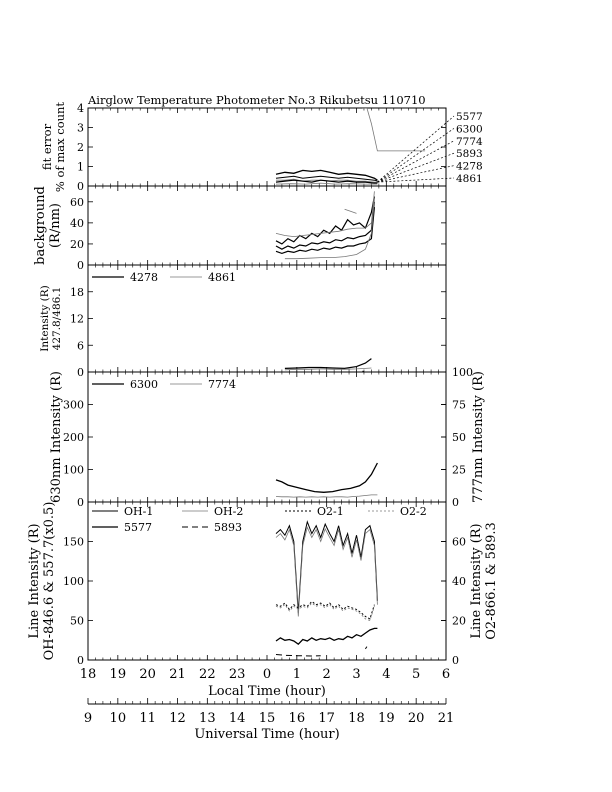 The height and width of the screenshot is (792, 612). What do you see at coordinates (469, 154) in the screenshot?
I see `side-label: 5893` at bounding box center [469, 154].